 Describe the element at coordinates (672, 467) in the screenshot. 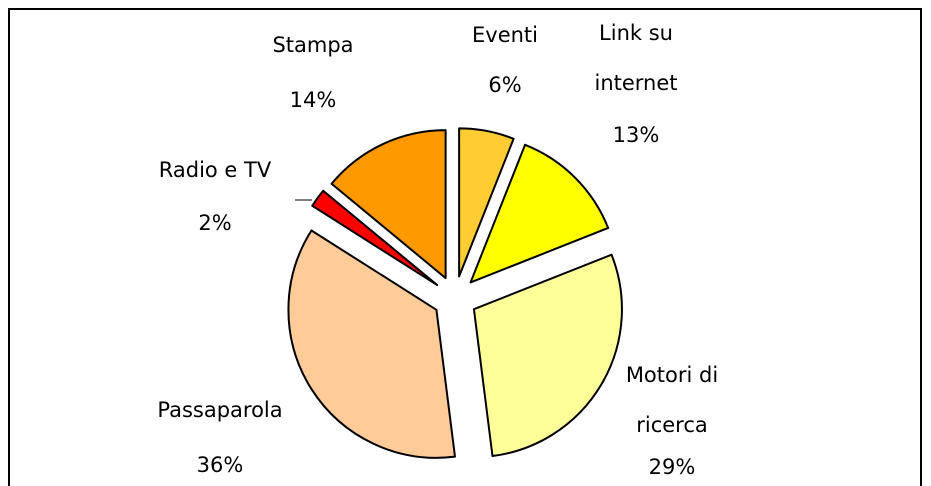

I see `slice-value-label: 29%` at that location.